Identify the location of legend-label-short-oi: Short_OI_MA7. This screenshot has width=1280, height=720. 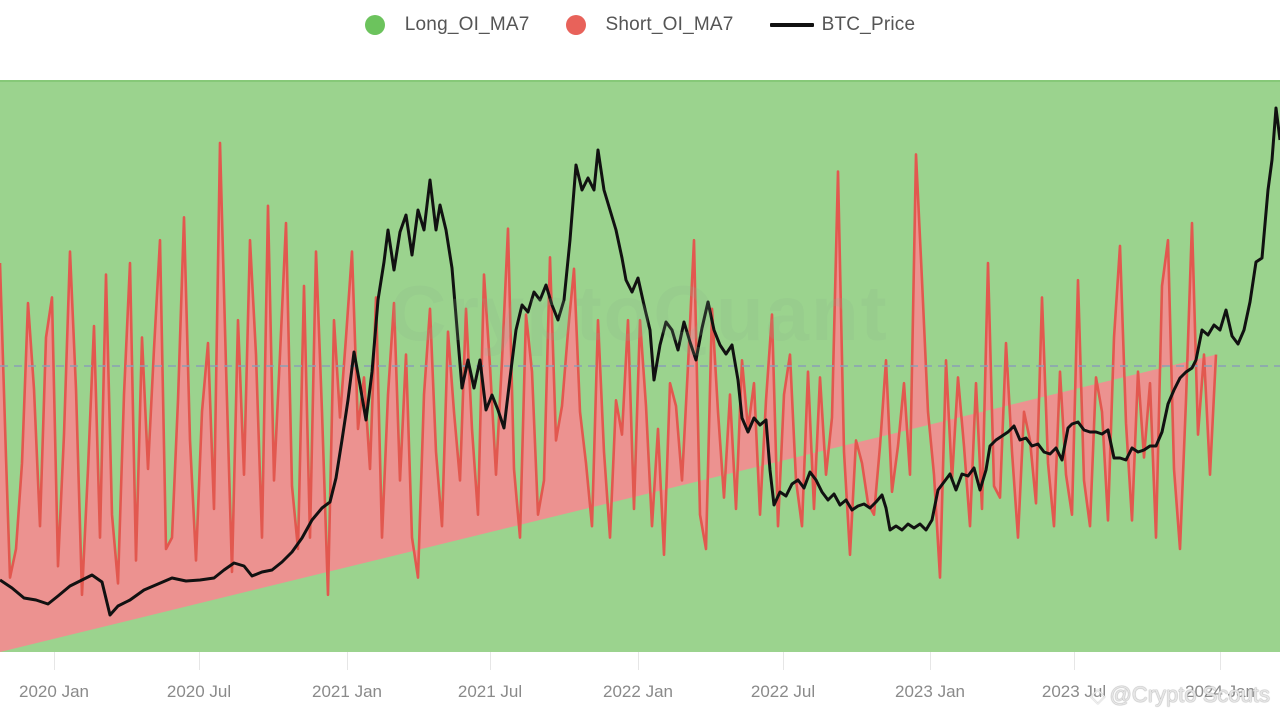
(669, 24).